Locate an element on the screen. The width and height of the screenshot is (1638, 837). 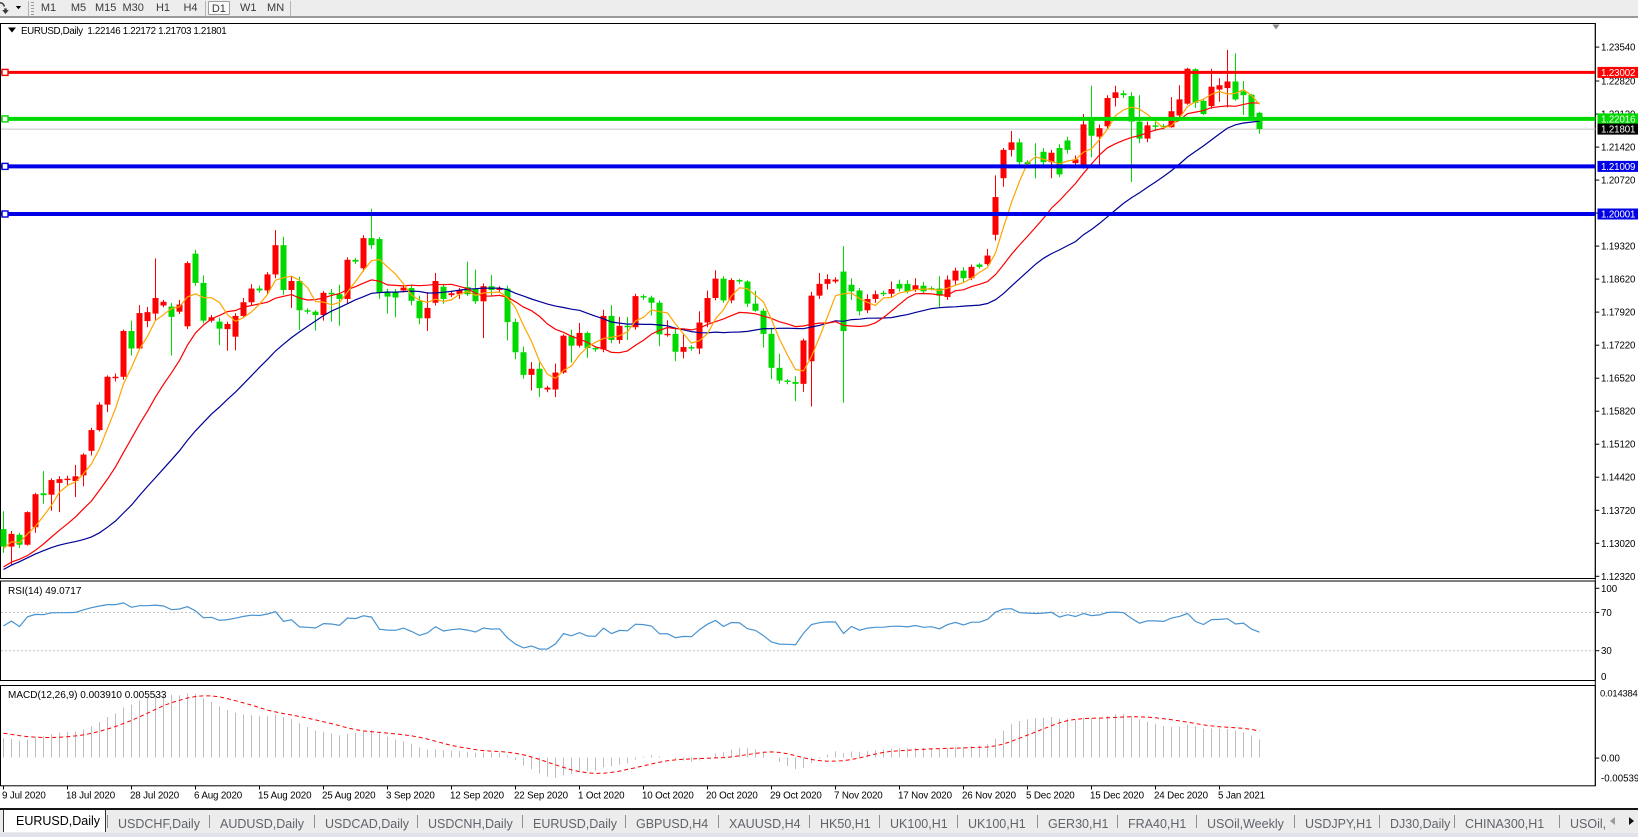
svg-text: 1.23002 is located at coordinates (1618, 73).